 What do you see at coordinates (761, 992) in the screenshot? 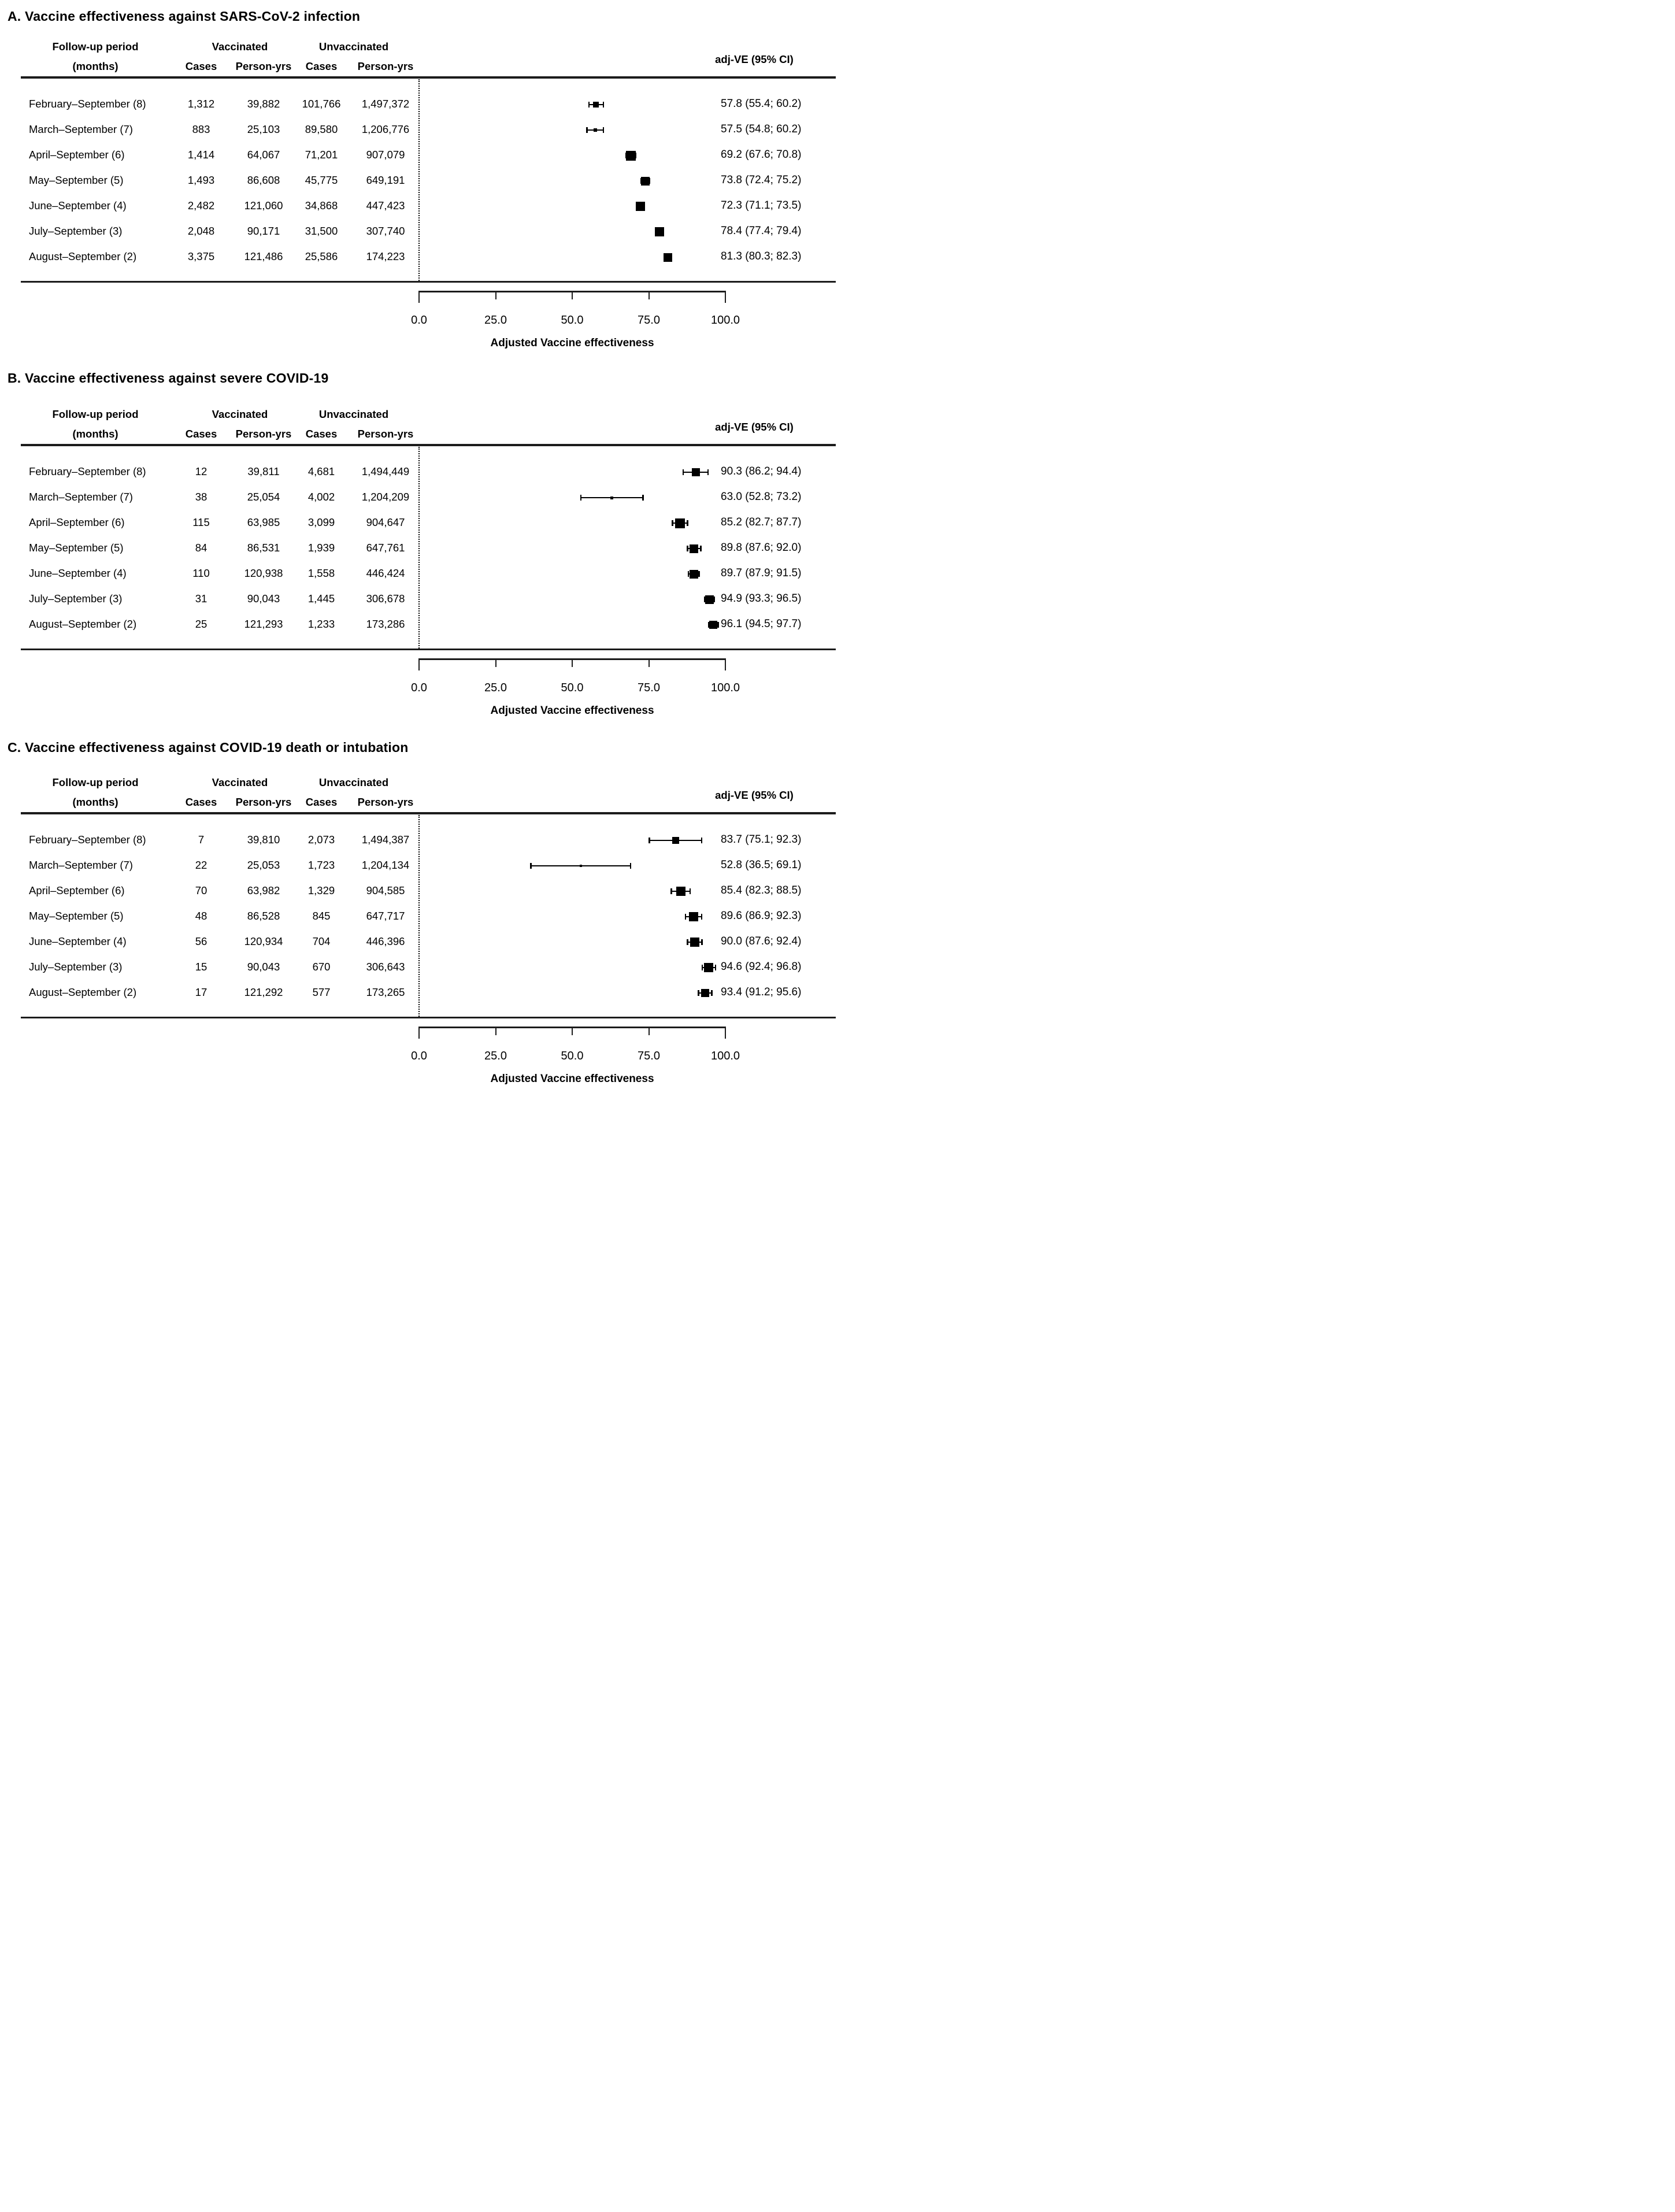
I see `adj-ve-ci-value: 93.4 (91.2; 95.6)` at bounding box center [761, 992].